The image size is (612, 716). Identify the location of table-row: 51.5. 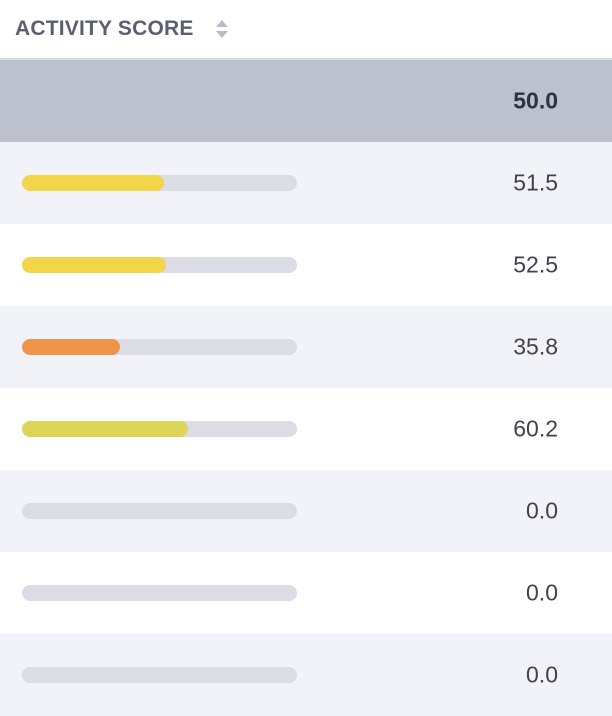
(306, 183).